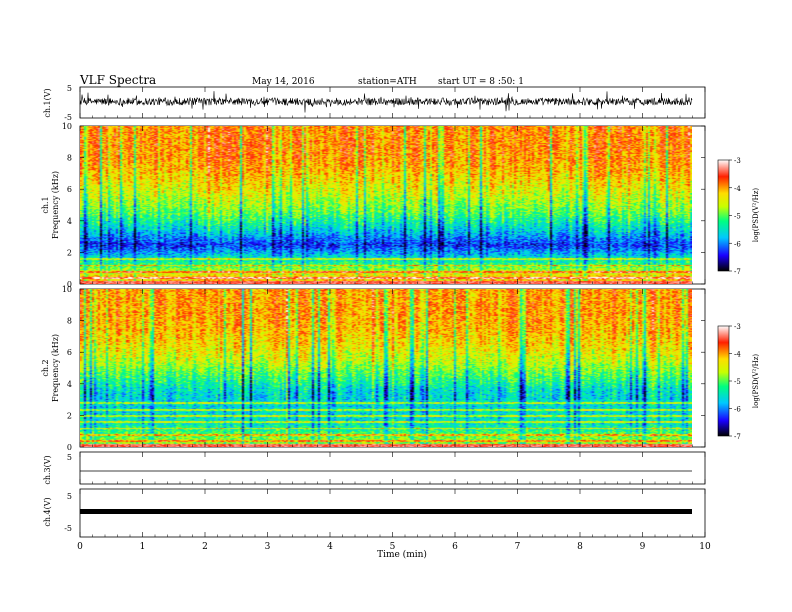 This screenshot has height=612, width=792. I want to click on ch1-colorbar-label: log(PSD(V²/Hz), so click(756, 215).